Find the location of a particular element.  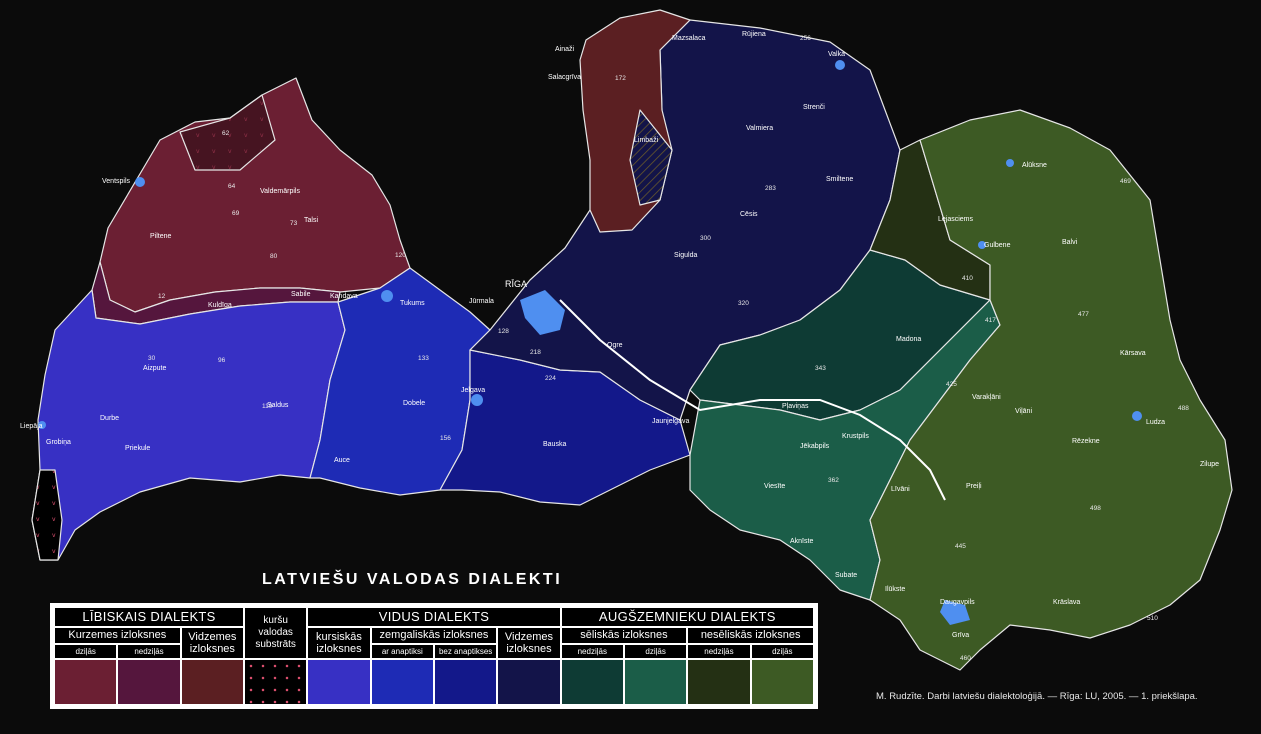

region-number: 64 is located at coordinates (232, 186).